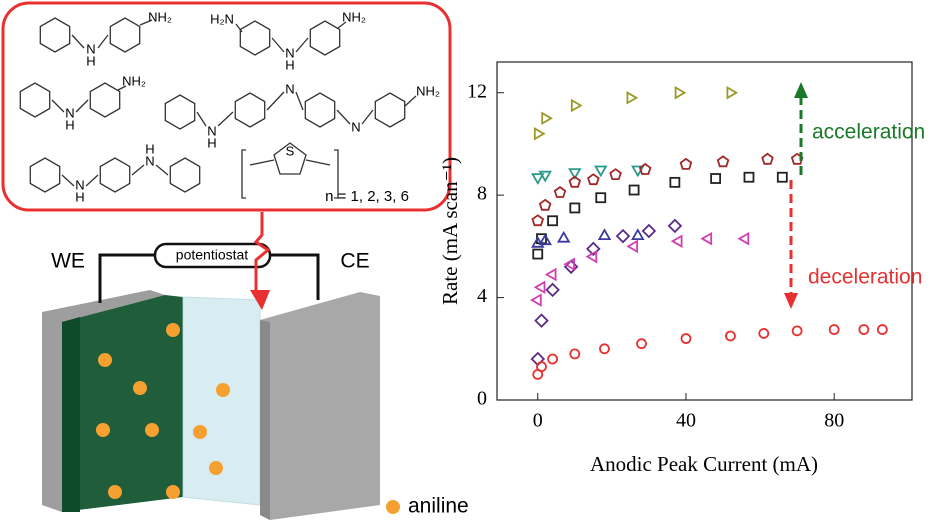  I want to click on we-label: WE, so click(68, 261).